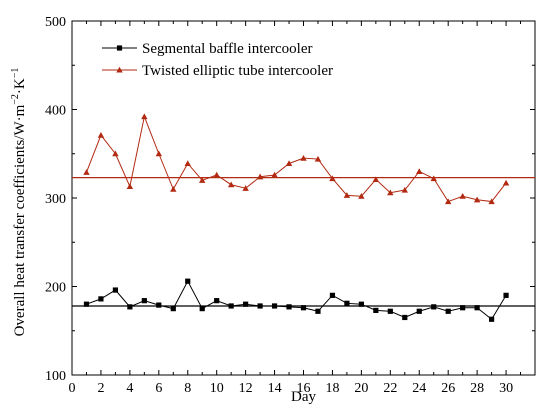  I want to click on x-tick-label: 24, so click(419, 388).